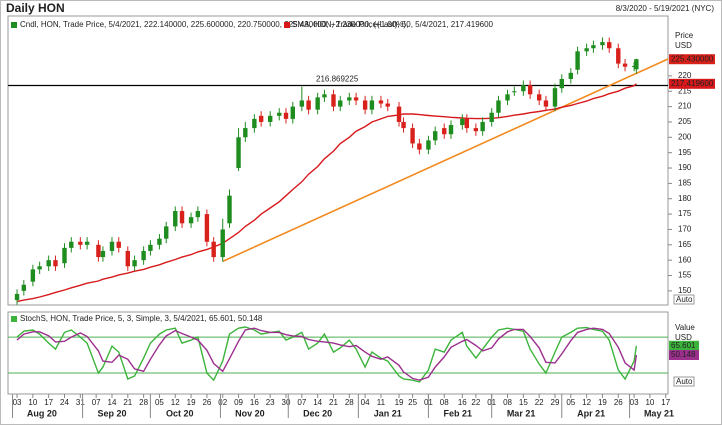 This screenshot has width=722, height=425. What do you see at coordinates (270, 402) in the screenshot?
I see `x-tick-label: 23` at bounding box center [270, 402].